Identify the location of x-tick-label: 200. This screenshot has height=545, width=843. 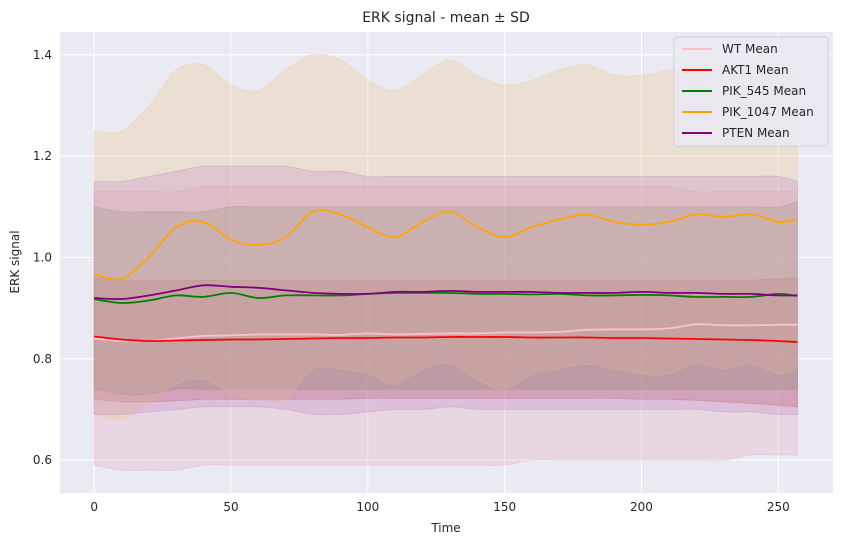
(641, 507).